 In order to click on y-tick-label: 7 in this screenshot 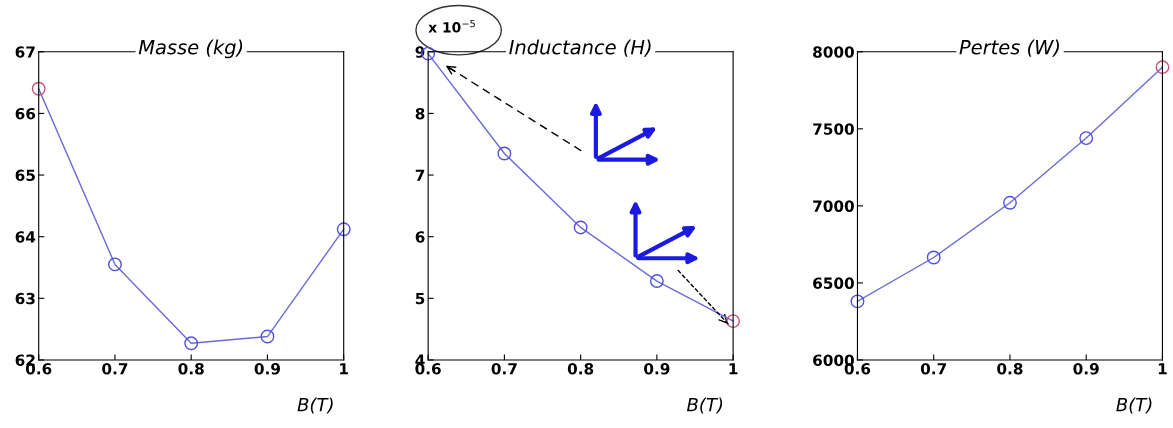, I will do `click(420, 175)`.